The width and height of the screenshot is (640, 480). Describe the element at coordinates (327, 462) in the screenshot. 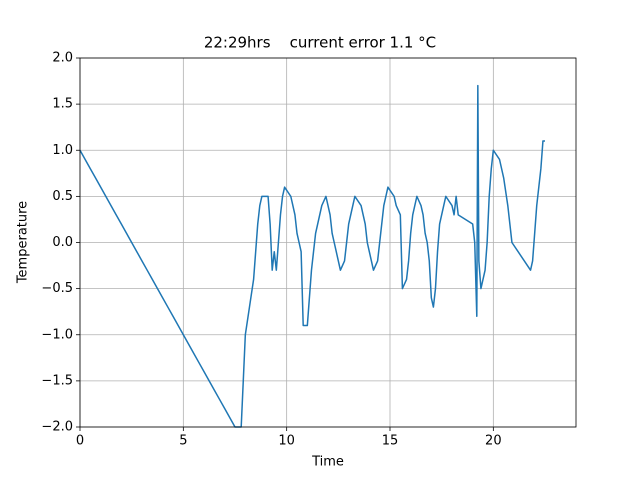

I see `x-axis-label: Time` at that location.